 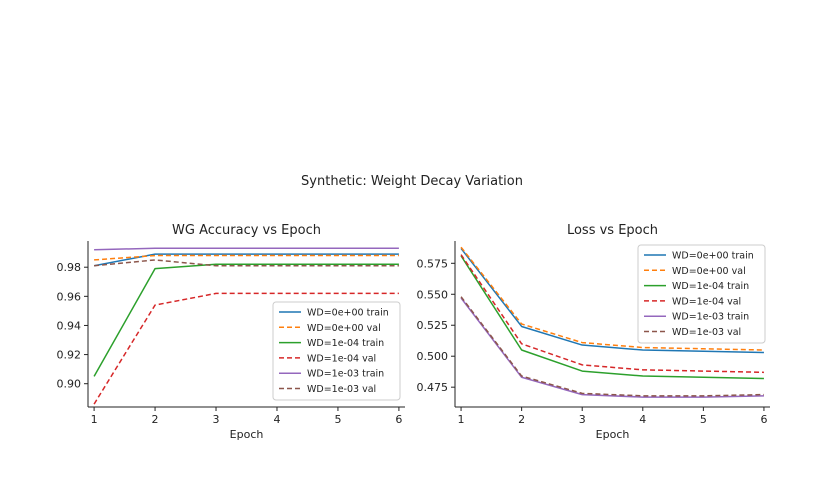 I want to click on y-tick-label: 0.575, so click(x=433, y=263).